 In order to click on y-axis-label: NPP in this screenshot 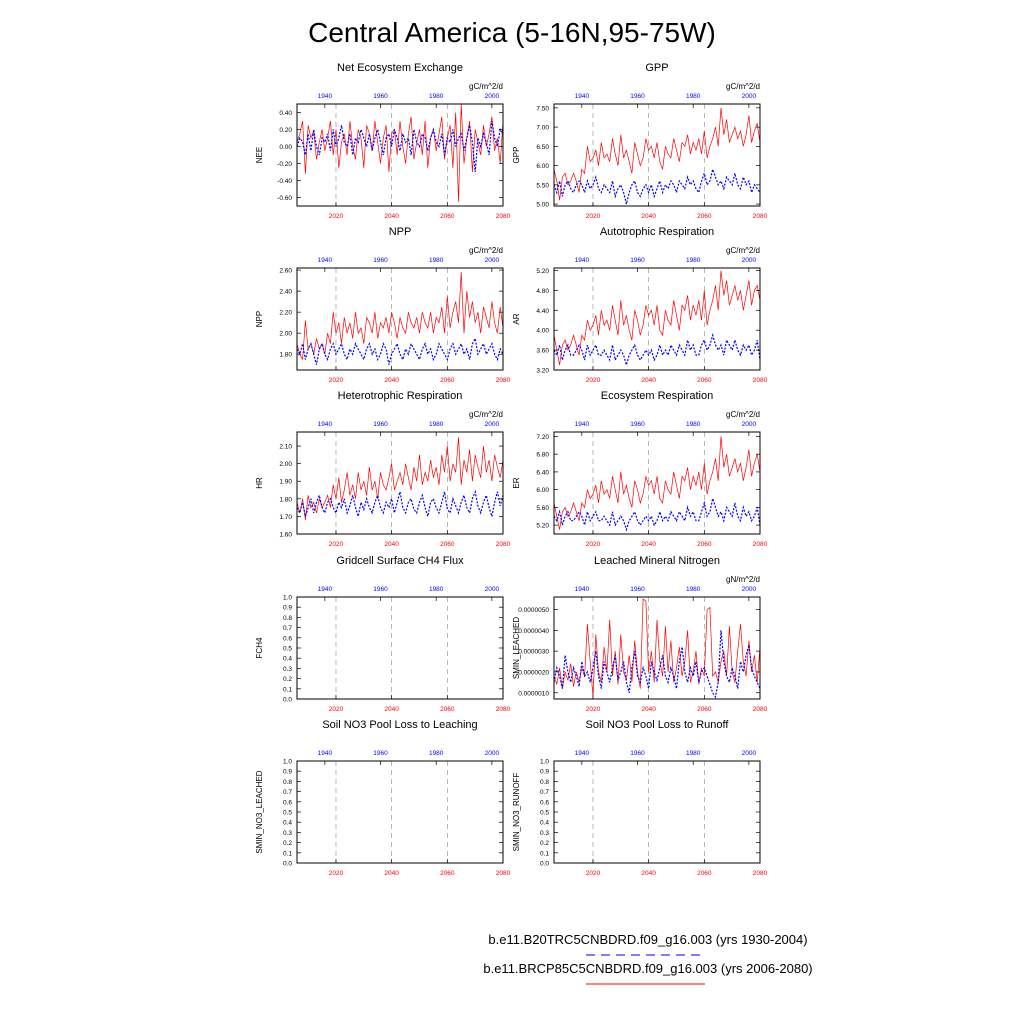, I will do `click(259, 319)`.